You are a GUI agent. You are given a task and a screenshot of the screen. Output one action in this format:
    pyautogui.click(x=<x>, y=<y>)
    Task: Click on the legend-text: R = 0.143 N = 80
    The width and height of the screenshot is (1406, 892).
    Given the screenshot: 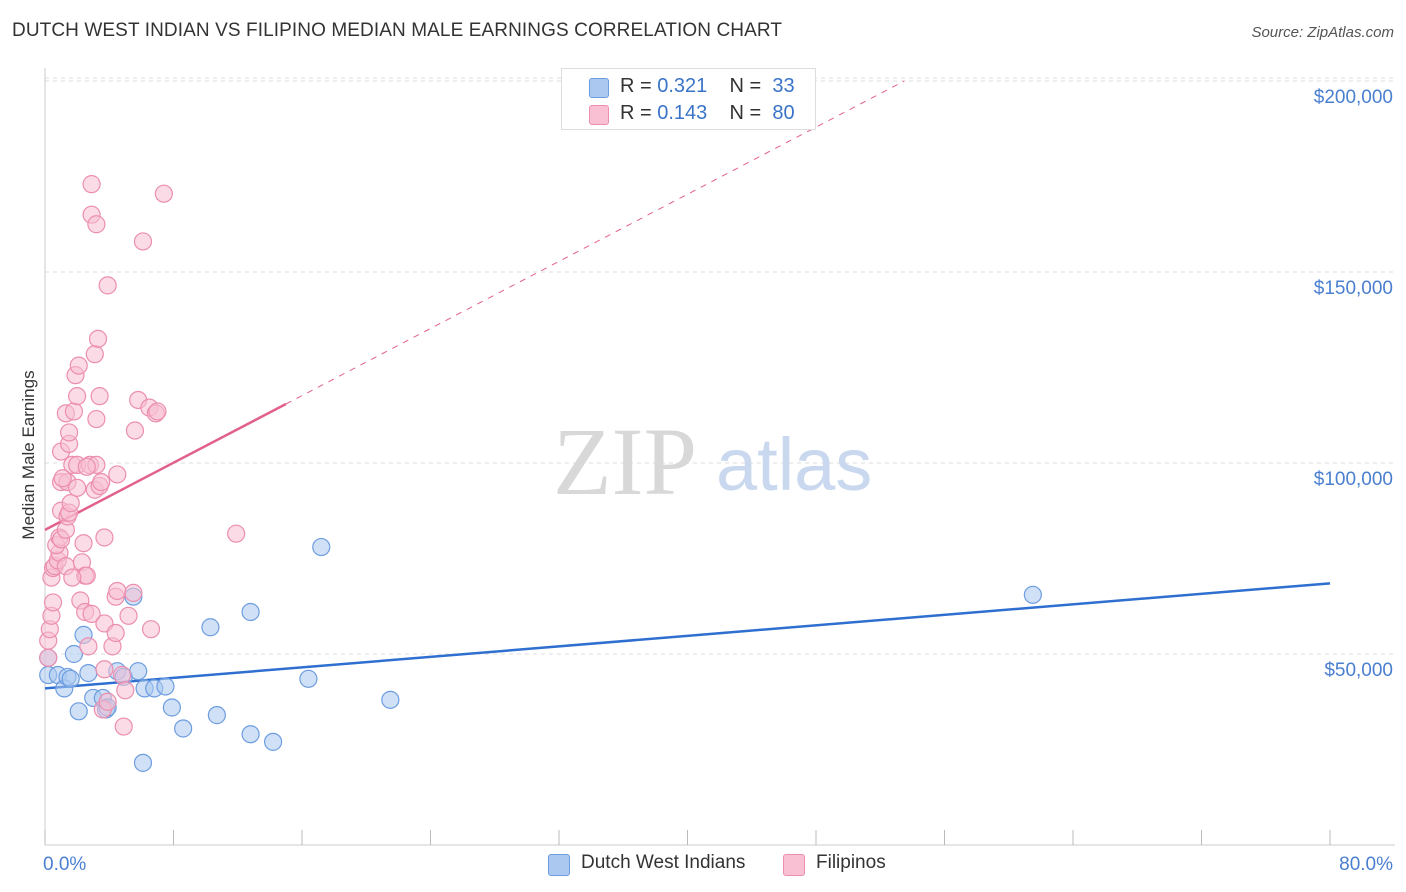 What is the action you would take?
    pyautogui.click(x=707, y=113)
    